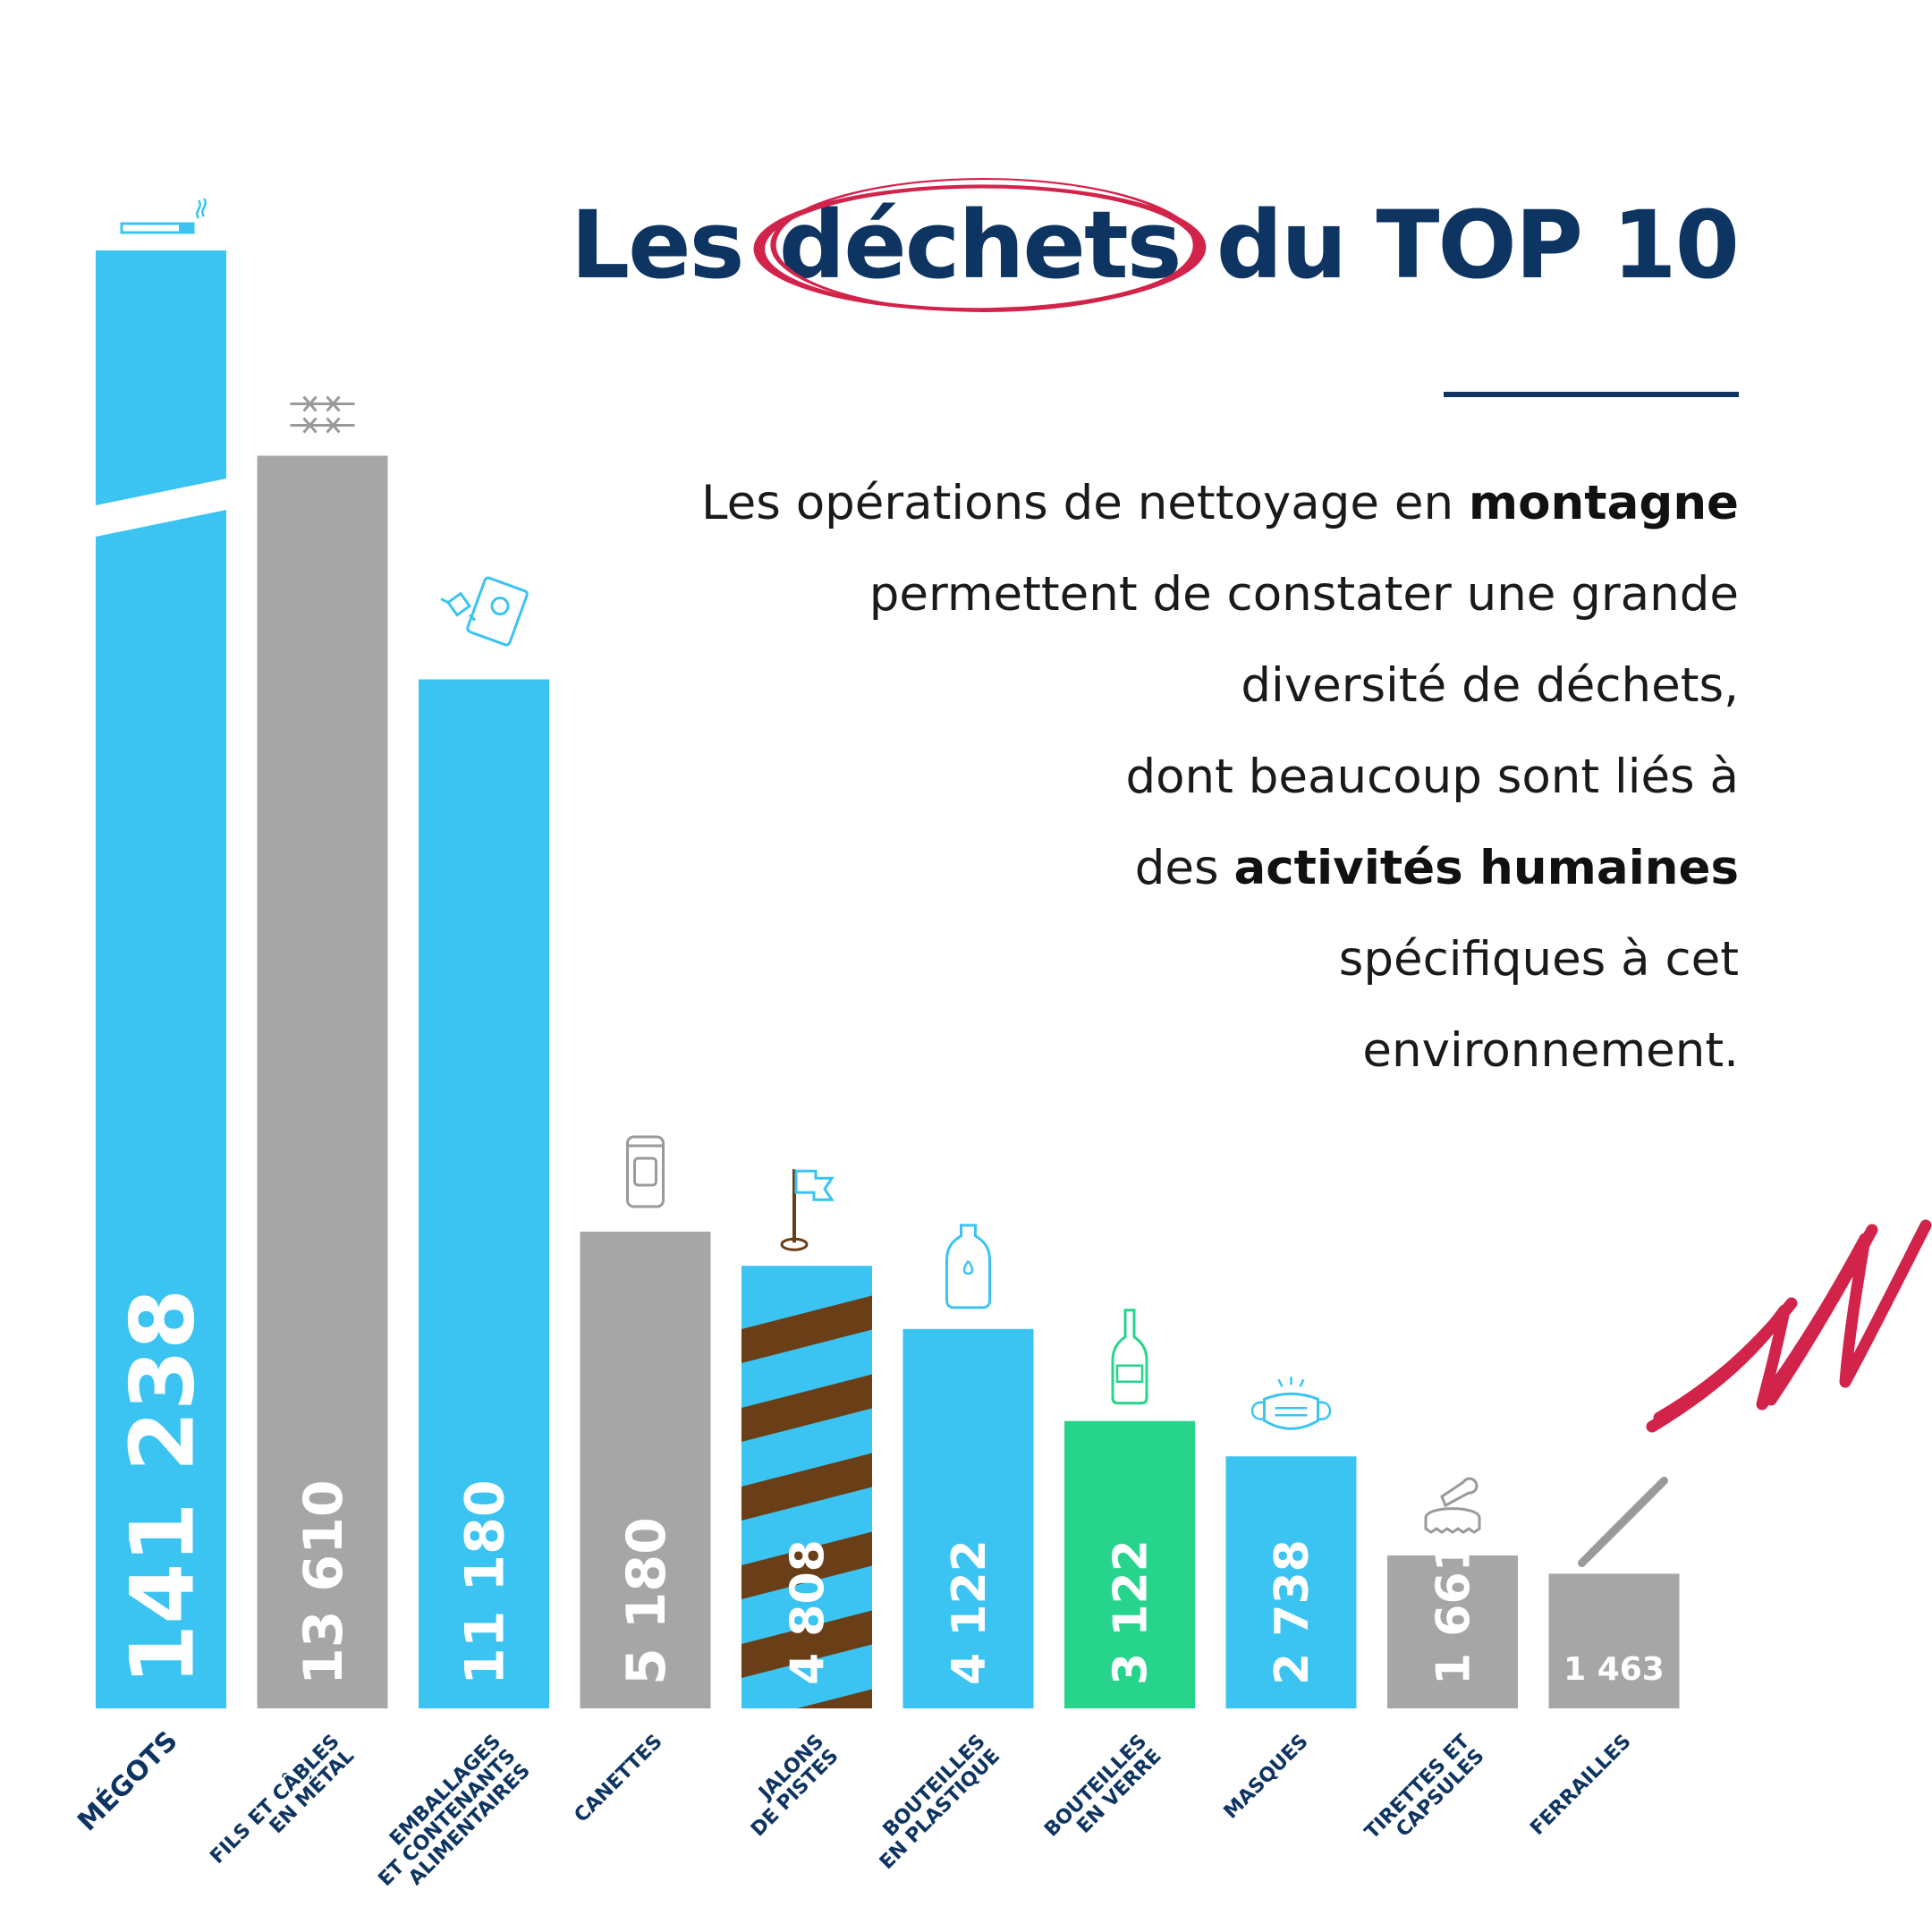  I want to click on bar-value-label: 4 808, so click(808, 1612).